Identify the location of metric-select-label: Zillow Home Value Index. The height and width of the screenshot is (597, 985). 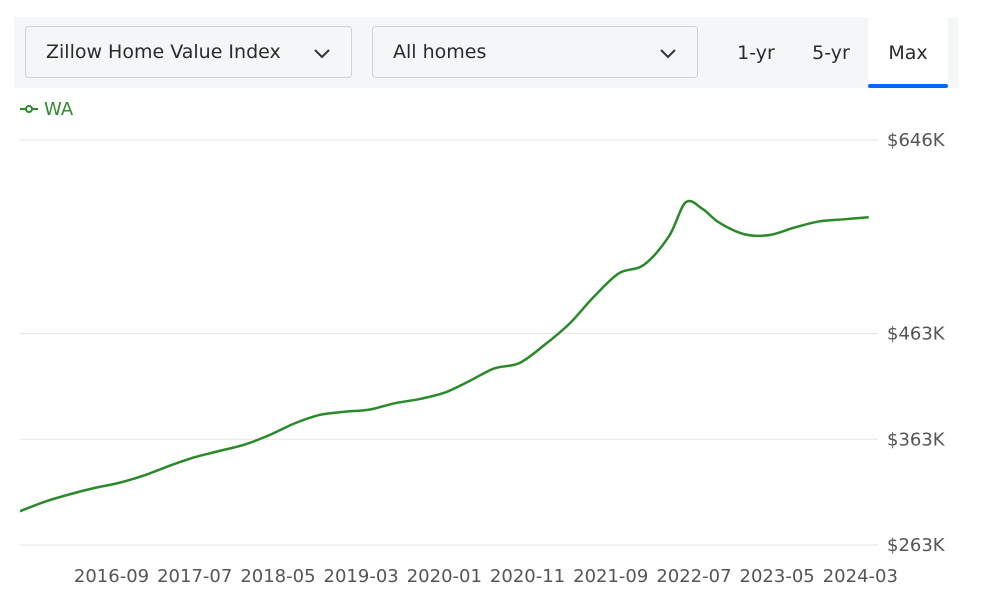
(163, 52).